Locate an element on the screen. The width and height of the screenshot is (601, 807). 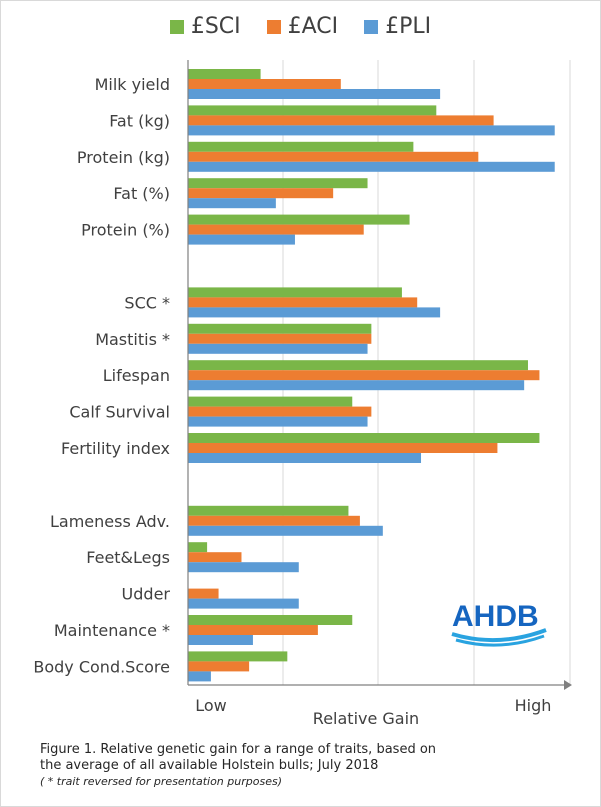
legend-item: £PLI is located at coordinates (397, 26).